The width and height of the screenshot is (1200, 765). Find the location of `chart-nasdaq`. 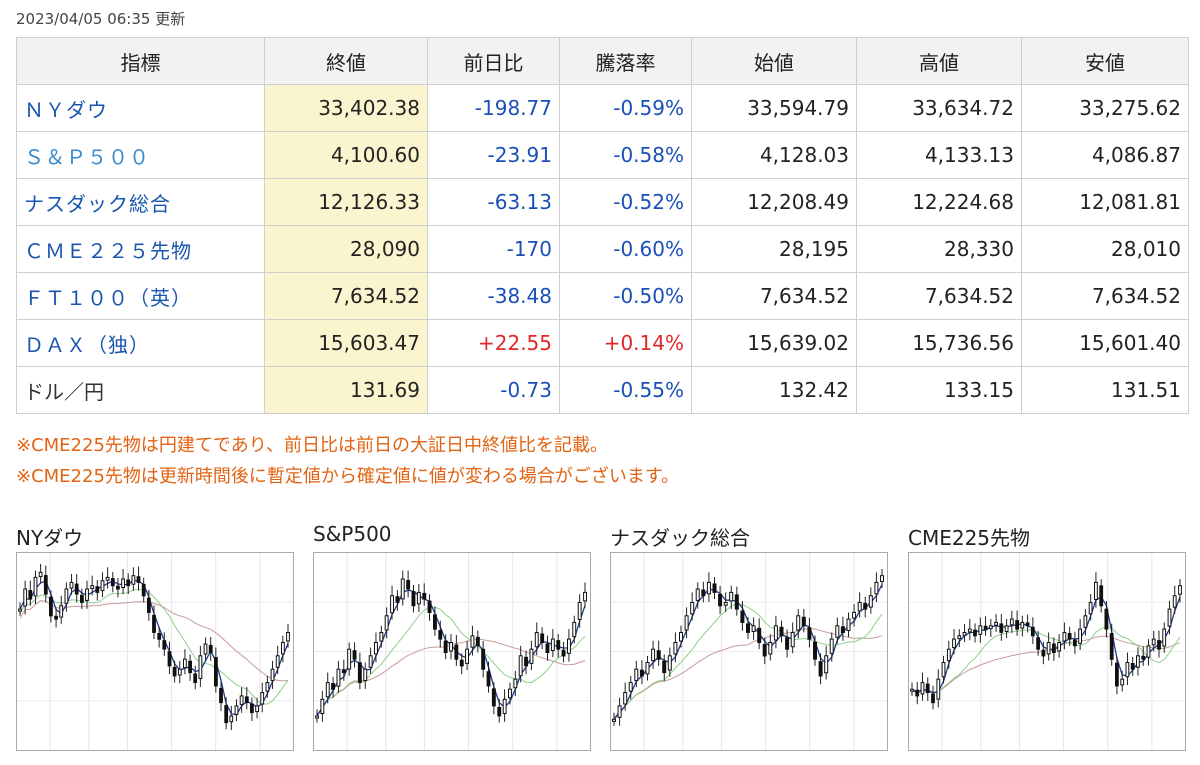

chart-nasdaq is located at coordinates (749, 651).